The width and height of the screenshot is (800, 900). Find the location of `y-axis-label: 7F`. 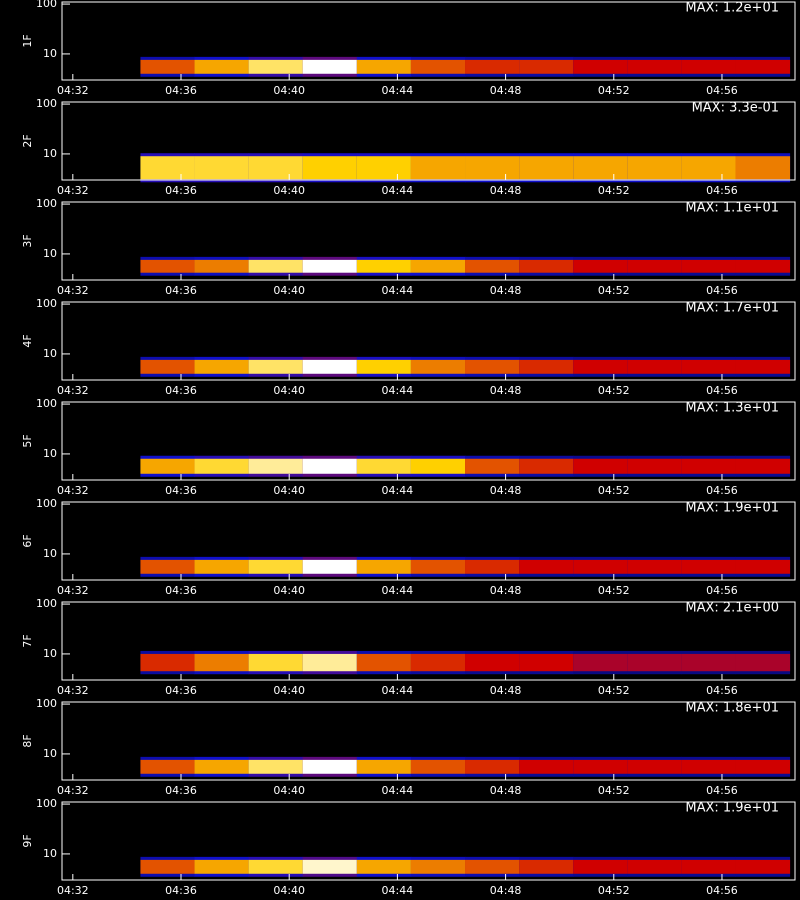

y-axis-label: 7F is located at coordinates (27, 640).